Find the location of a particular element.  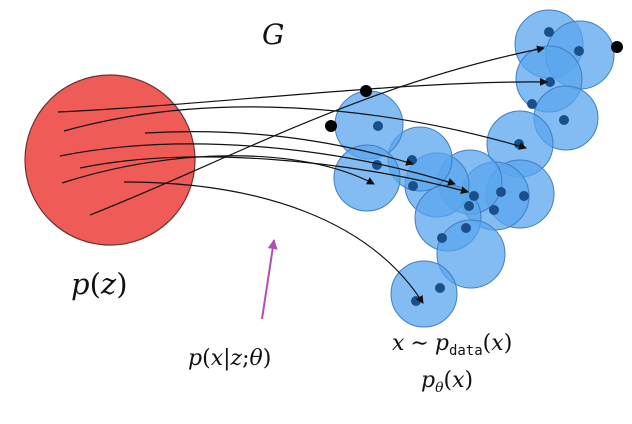

likelihood-arrow is located at coordinates (269, 279).